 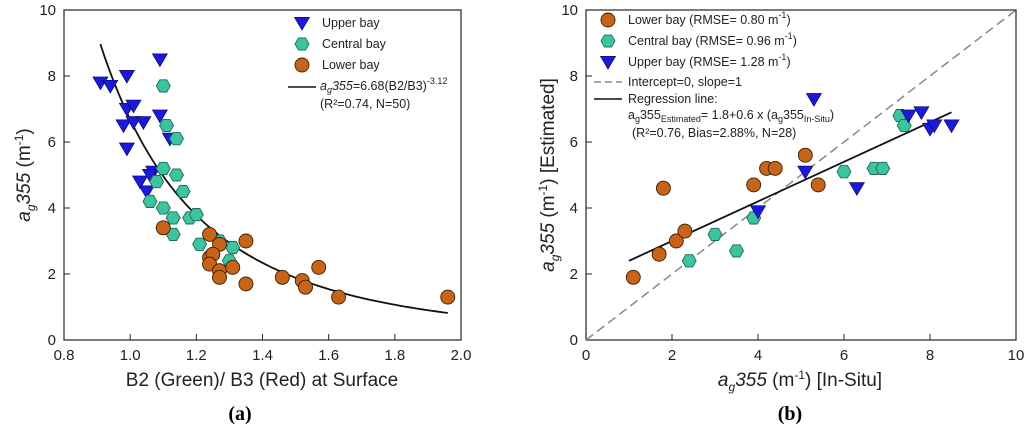 What do you see at coordinates (1016, 355) in the screenshot?
I see `b-x-tick-label: 10` at bounding box center [1016, 355].